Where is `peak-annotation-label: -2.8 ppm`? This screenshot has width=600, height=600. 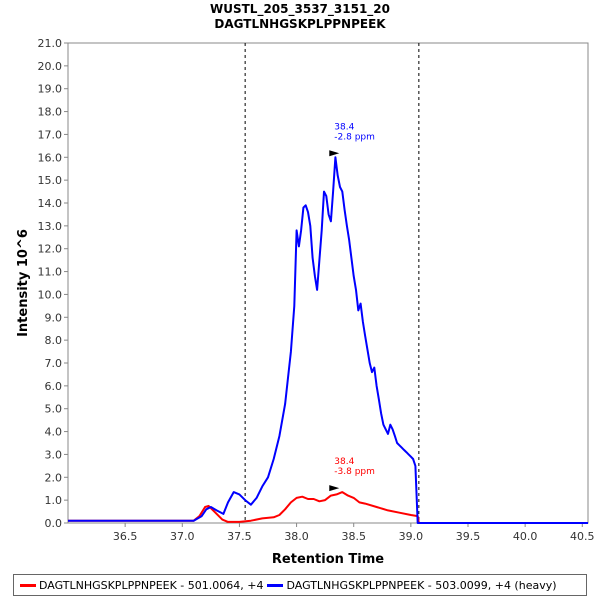 peak-annotation-label: -2.8 ppm is located at coordinates (354, 137).